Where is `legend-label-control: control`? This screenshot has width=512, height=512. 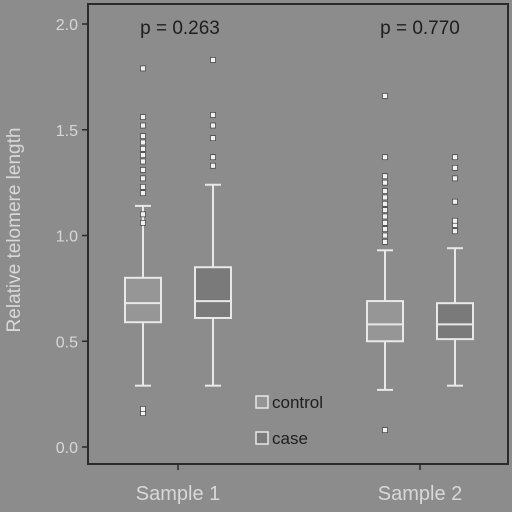
legend-label-control: control is located at coordinates (297, 402).